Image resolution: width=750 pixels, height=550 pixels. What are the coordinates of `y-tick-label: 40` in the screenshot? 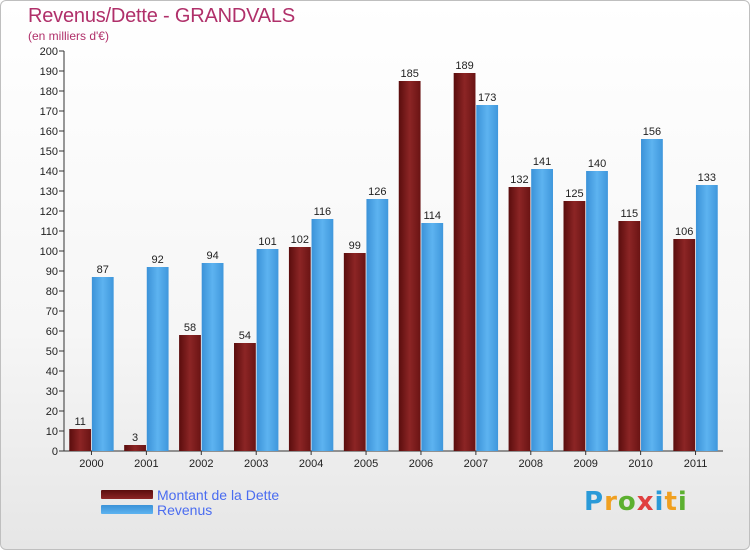 It's located at (52, 372).